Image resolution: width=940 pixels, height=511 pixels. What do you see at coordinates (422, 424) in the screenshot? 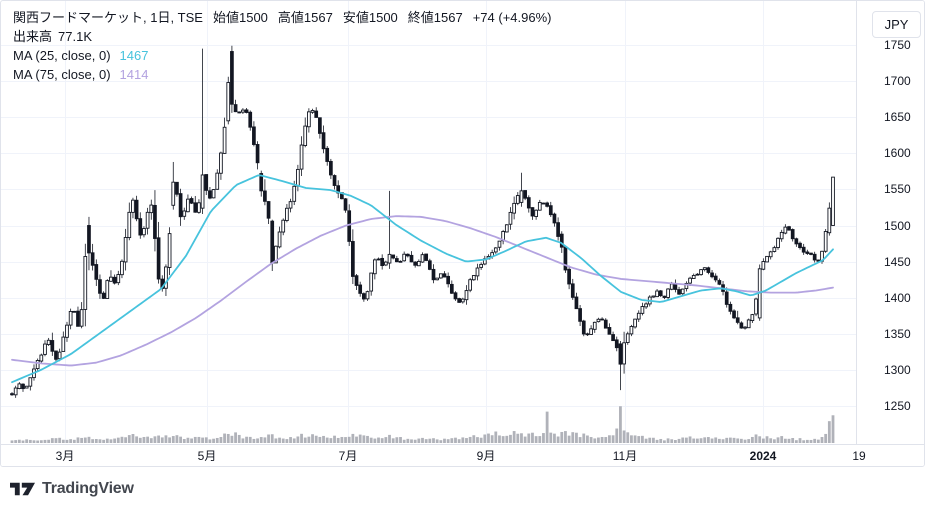
I see `volume-layer` at bounding box center [422, 424].